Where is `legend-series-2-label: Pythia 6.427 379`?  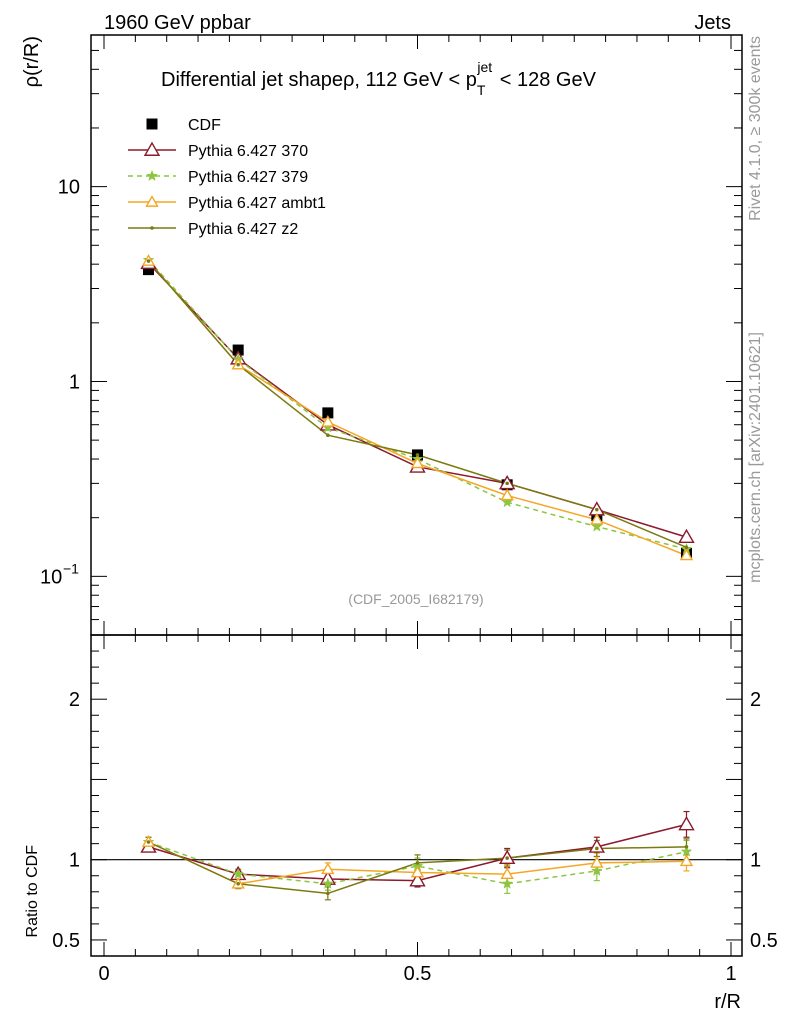
legend-series-2-label: Pythia 6.427 379 is located at coordinates (248, 177).